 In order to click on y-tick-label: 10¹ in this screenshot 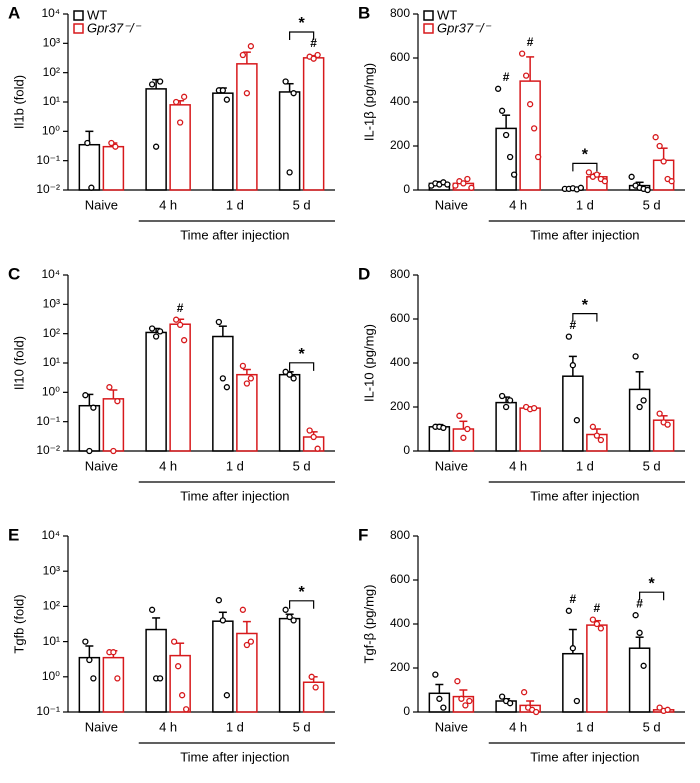, I will do `click(51, 362)`.